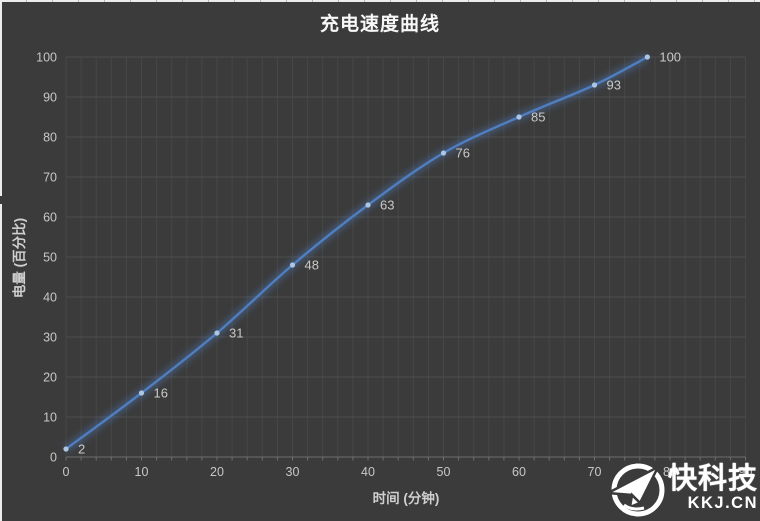 The image size is (760, 521). I want to click on y-axis-tick-labels: 0 10 20 30 40 50 60 70 80 90 100, so click(46, 258).